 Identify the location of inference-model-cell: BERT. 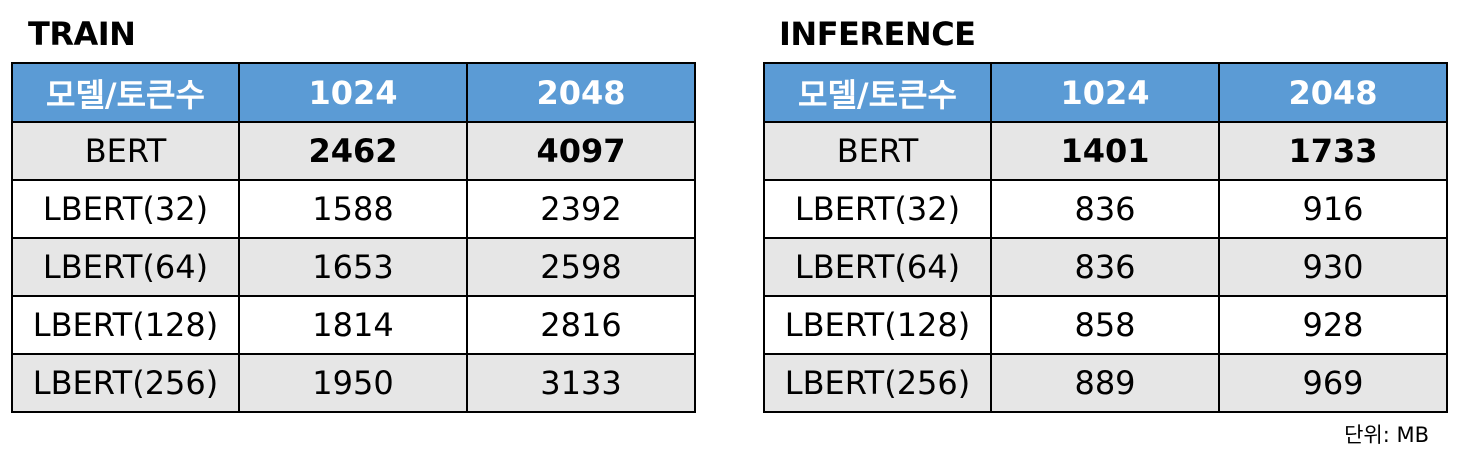
(877, 151).